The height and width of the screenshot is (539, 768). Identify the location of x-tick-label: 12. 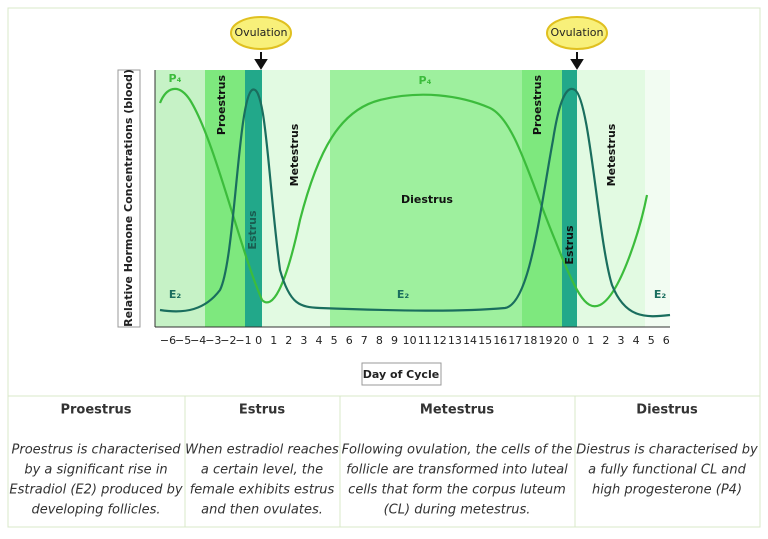
(440, 340).